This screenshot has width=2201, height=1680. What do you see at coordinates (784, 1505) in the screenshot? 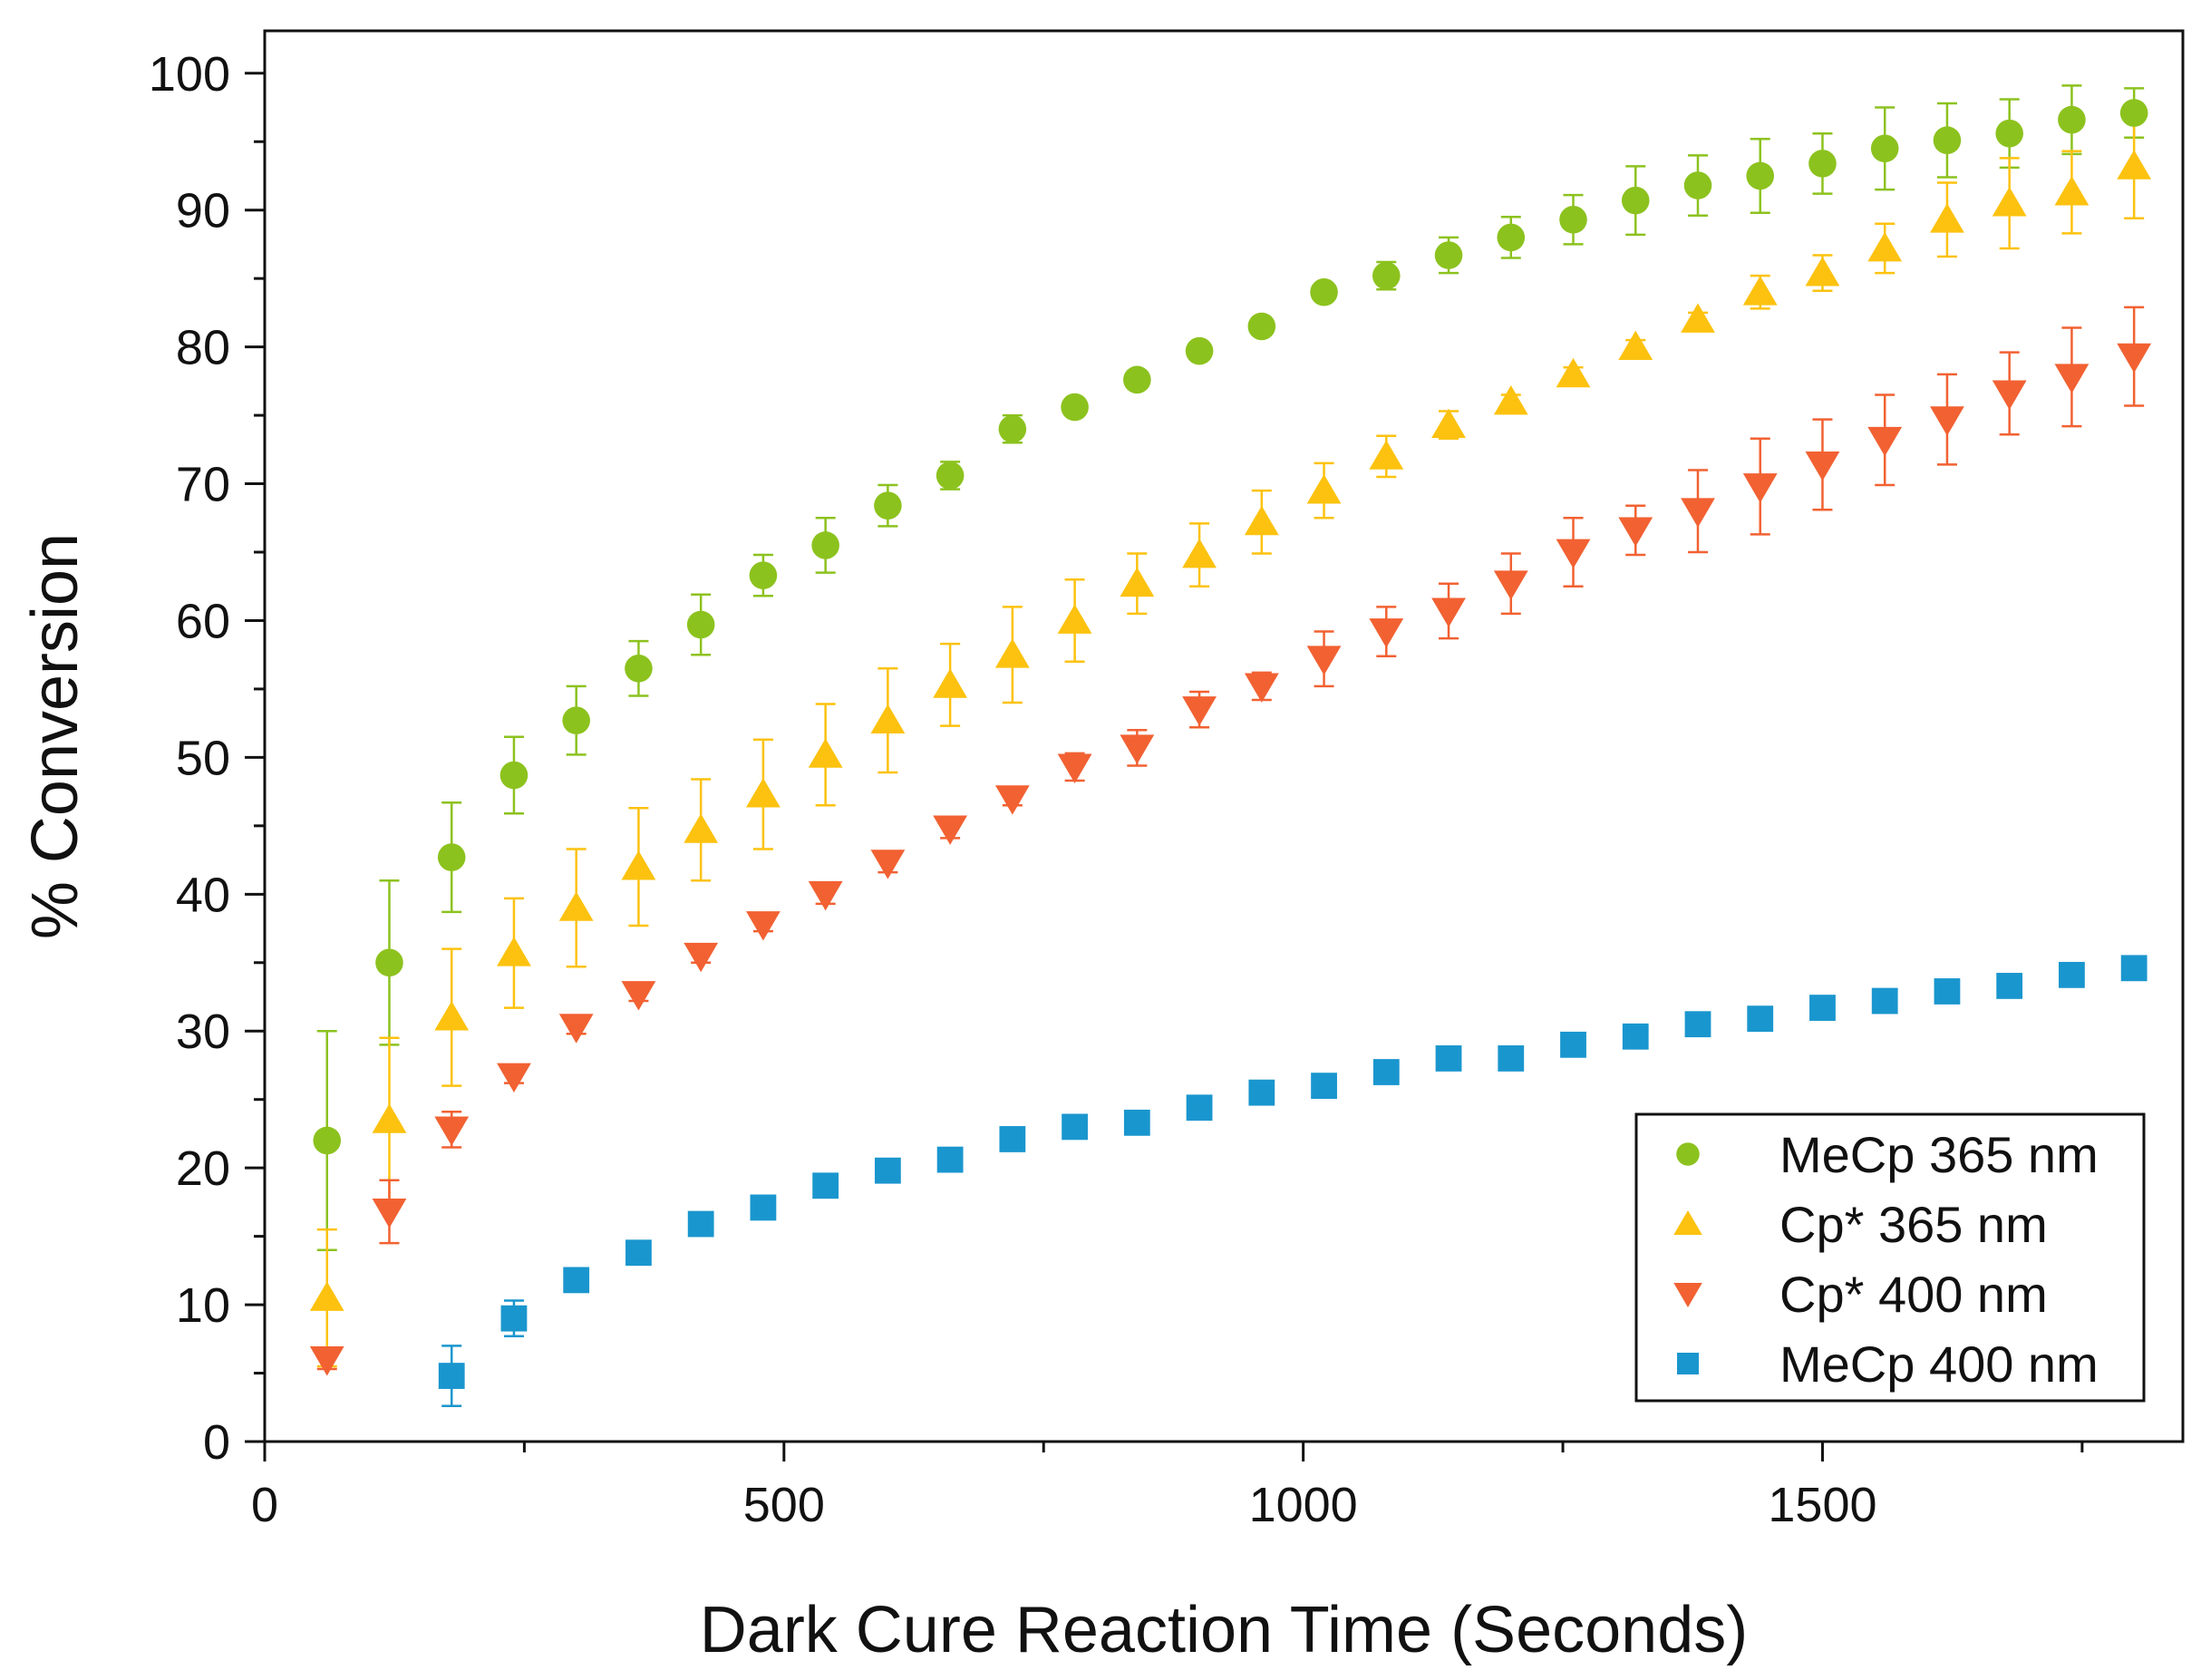
I see `x-tick-label: 500` at bounding box center [784, 1505].